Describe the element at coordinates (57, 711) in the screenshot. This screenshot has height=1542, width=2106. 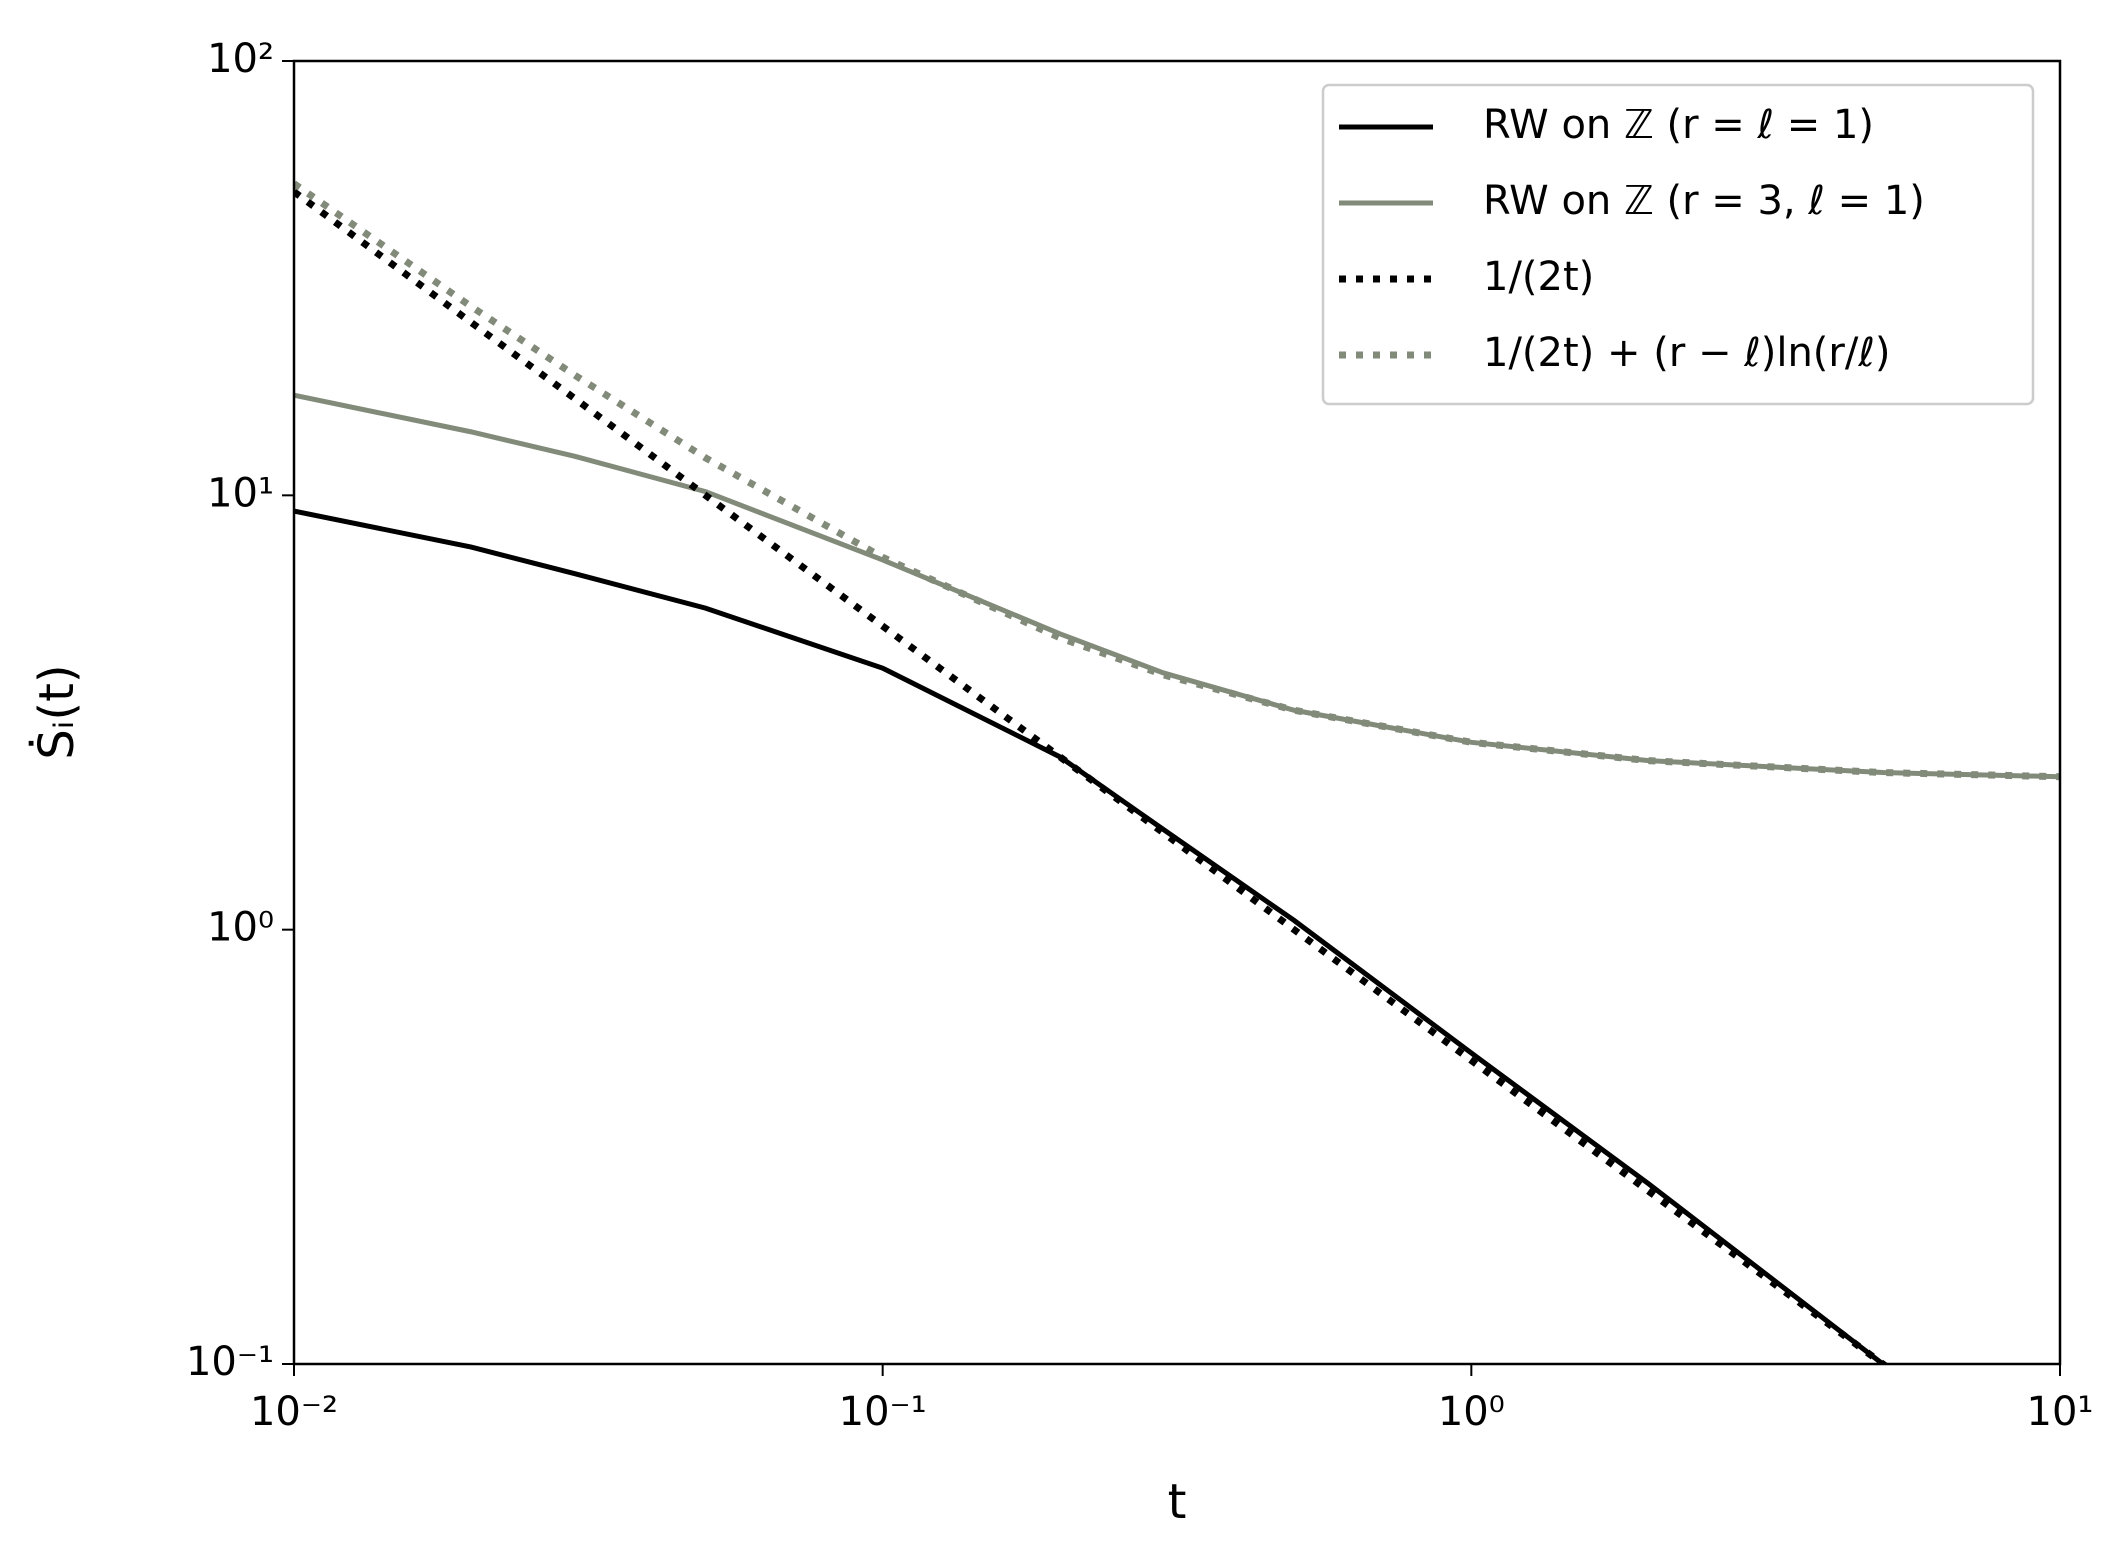
I see `y-axis-label: Ṡᵢ(t)` at that location.